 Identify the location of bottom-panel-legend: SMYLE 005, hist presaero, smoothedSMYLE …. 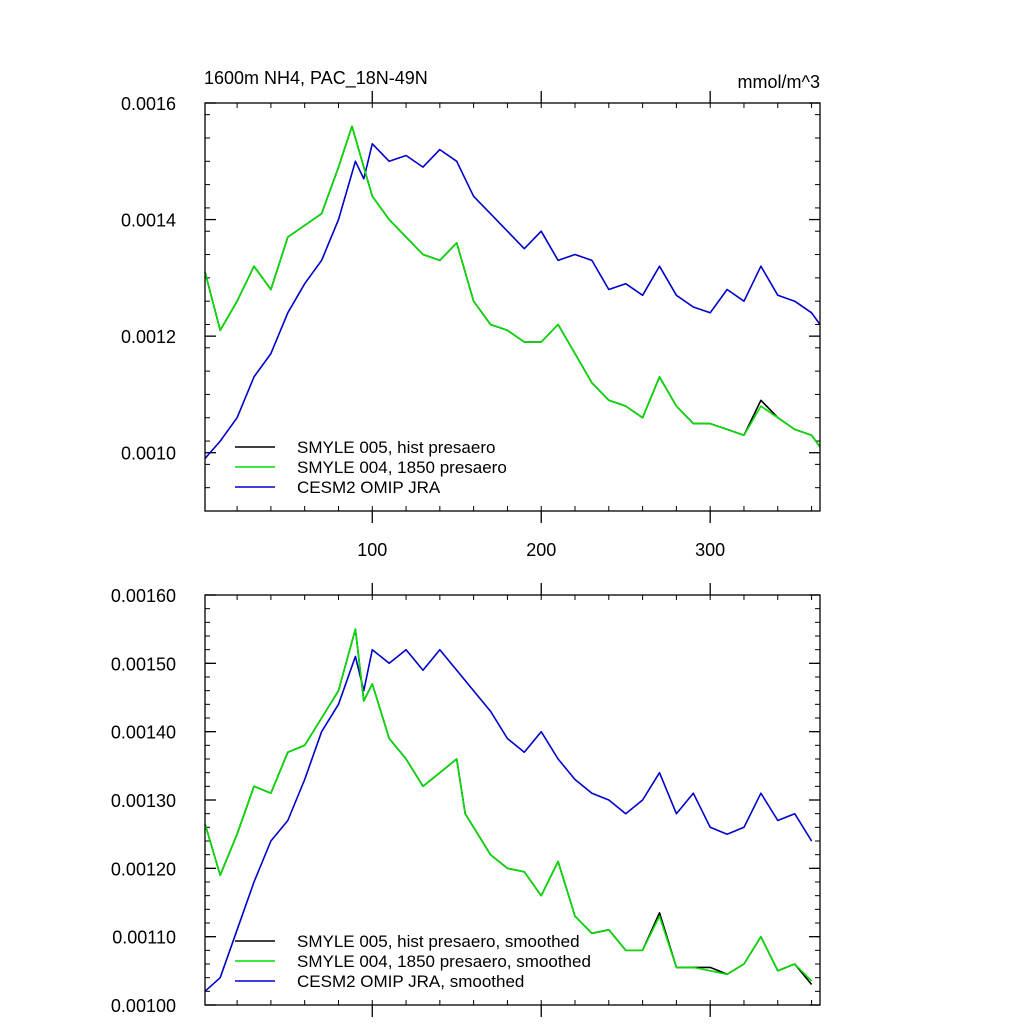
(413, 961).